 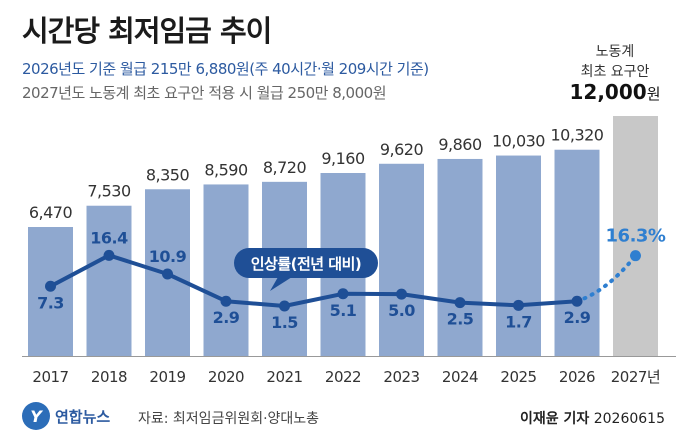 What do you see at coordinates (83, 416) in the screenshot?
I see `yonhap-logo-text: 연합뉴스` at bounding box center [83, 416].